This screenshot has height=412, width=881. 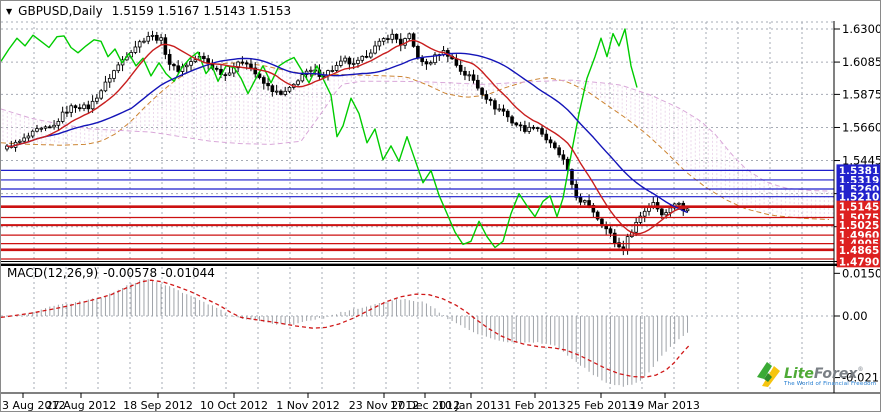 What do you see at coordinates (861, 161) in the screenshot?
I see `price-tick-label: 1.5445` at bounding box center [861, 161].